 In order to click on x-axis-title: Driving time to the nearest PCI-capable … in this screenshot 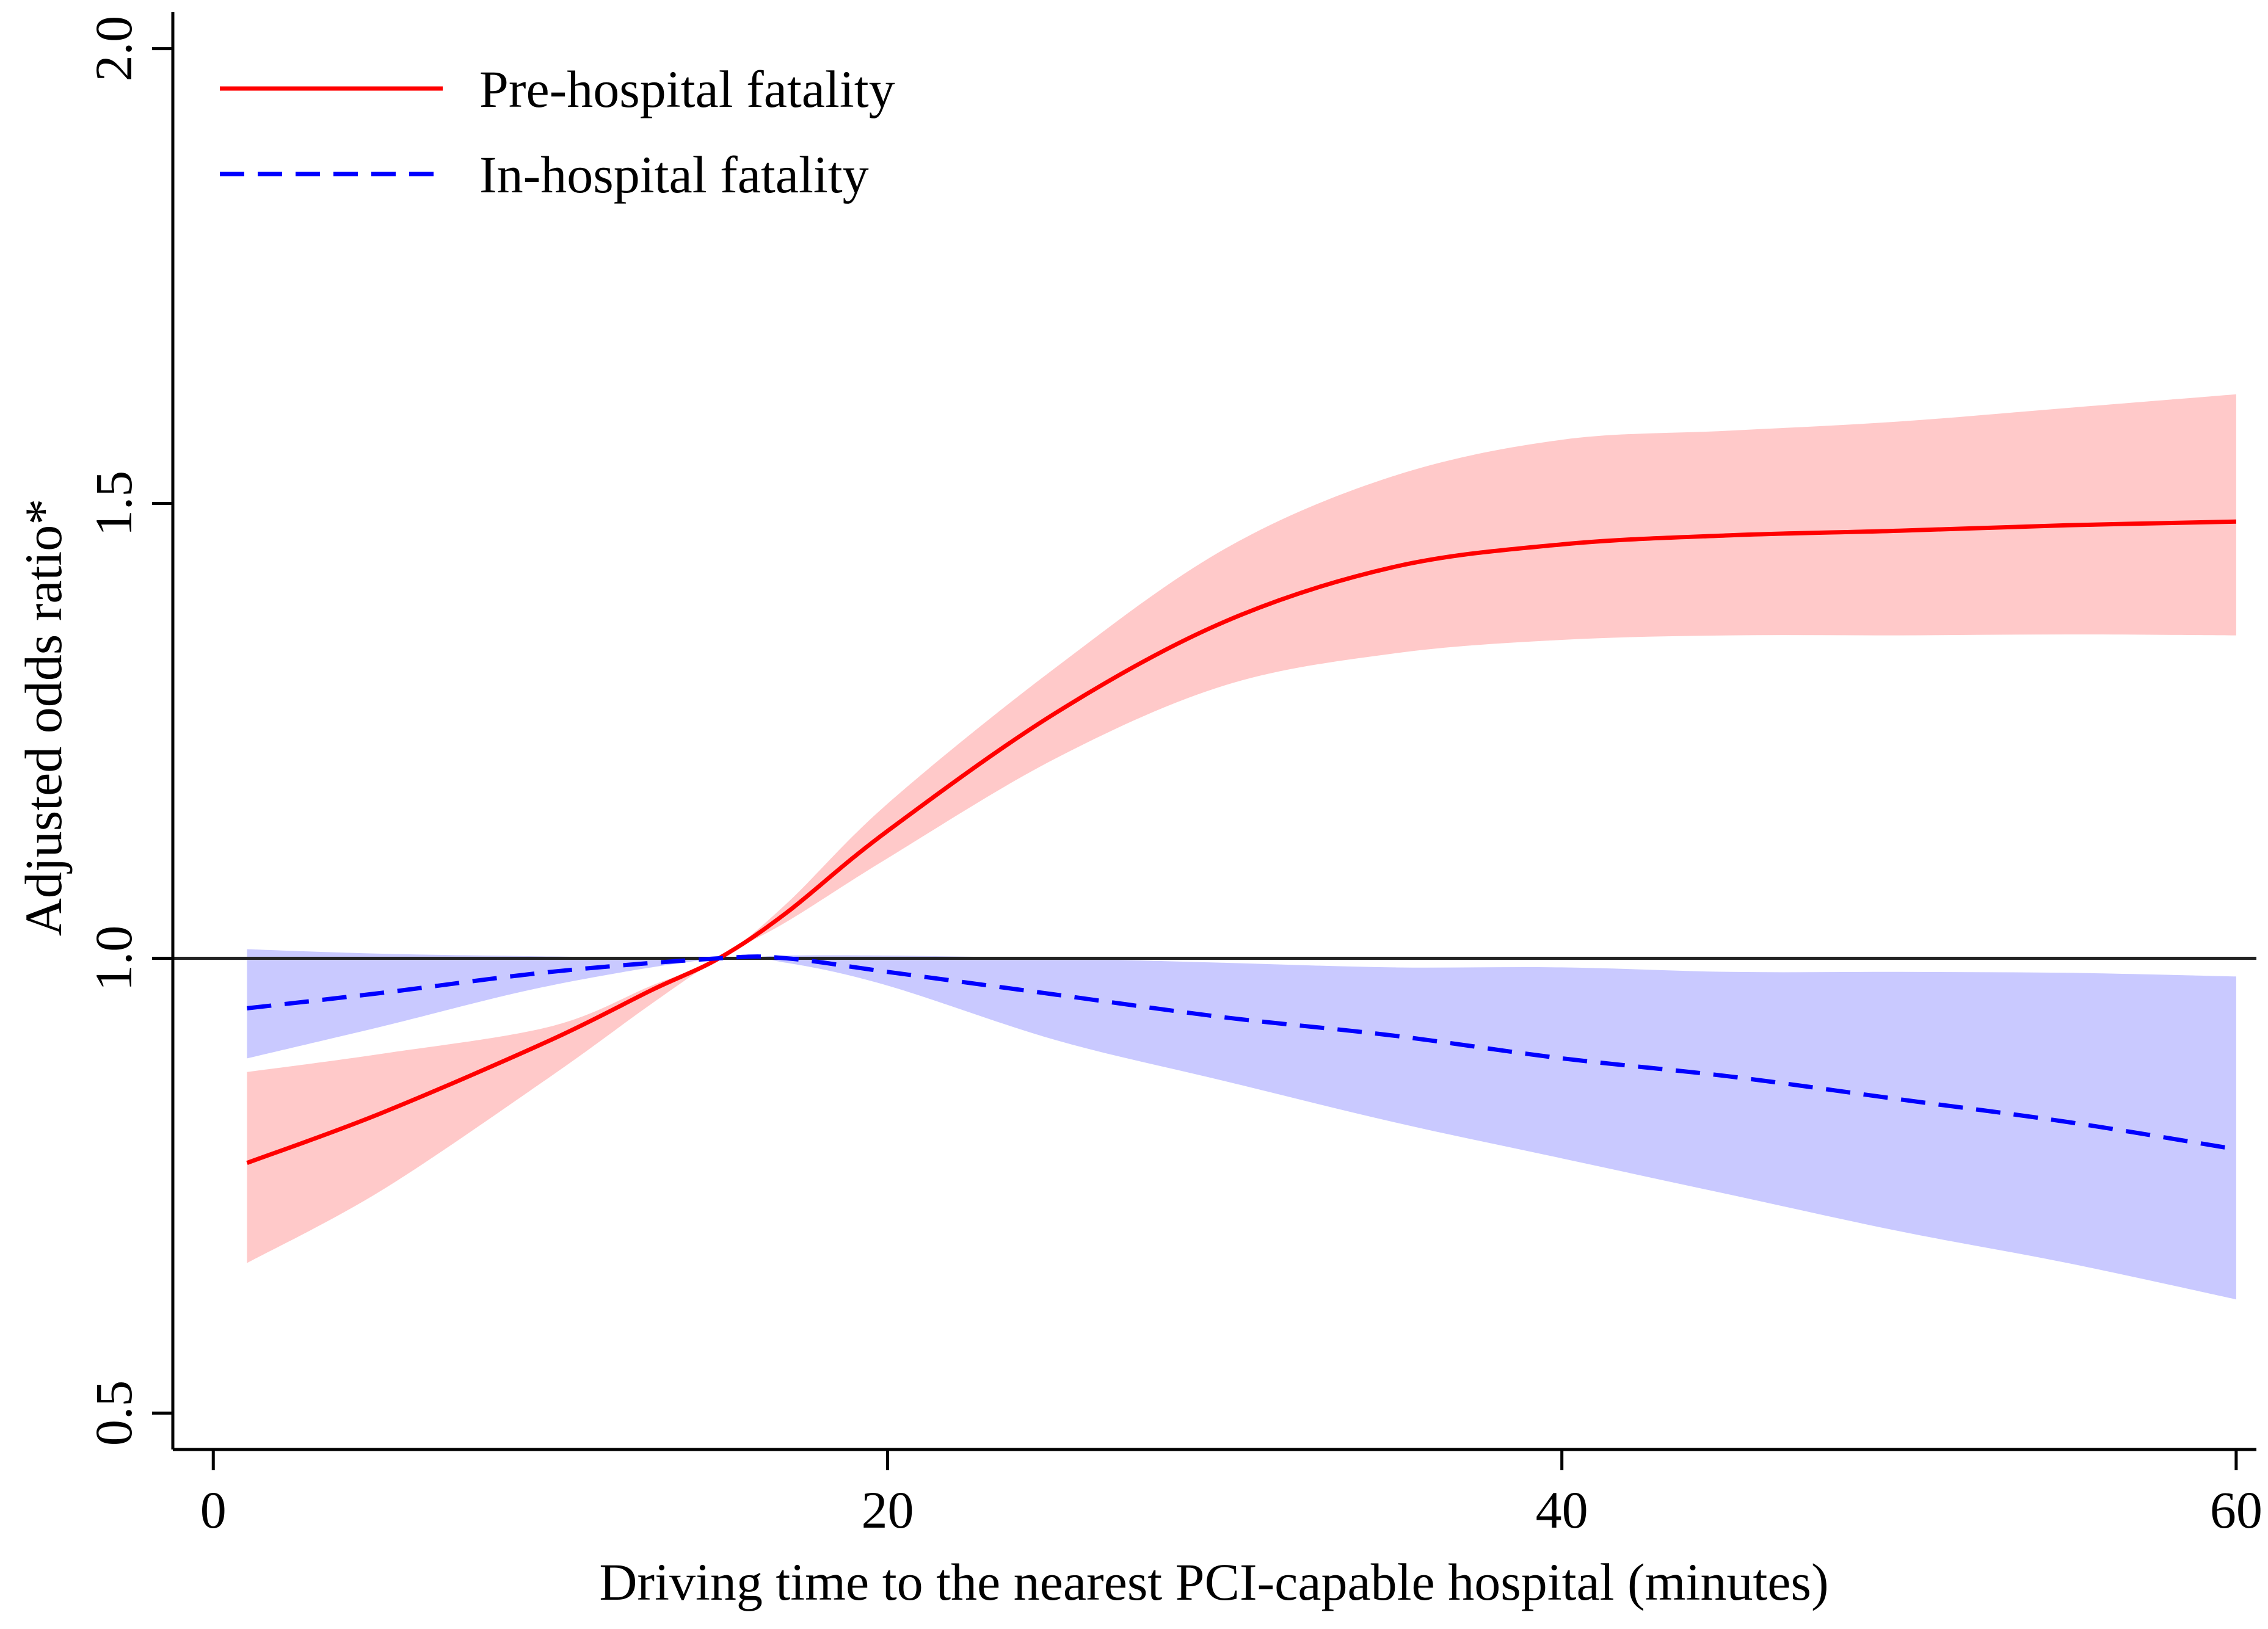, I will do `click(1213, 1582)`.